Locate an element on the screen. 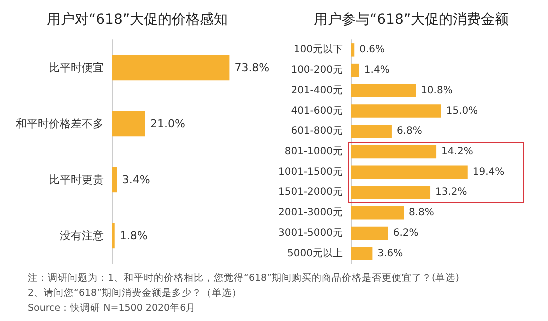  data-label: 21.0% is located at coordinates (168, 124).